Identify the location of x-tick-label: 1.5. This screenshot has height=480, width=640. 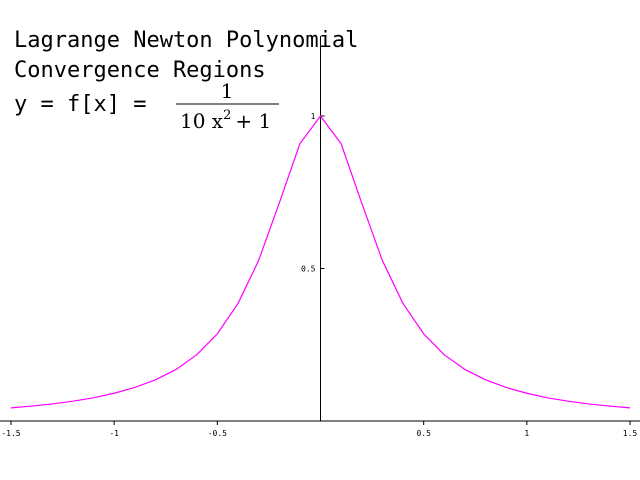
(630, 433).